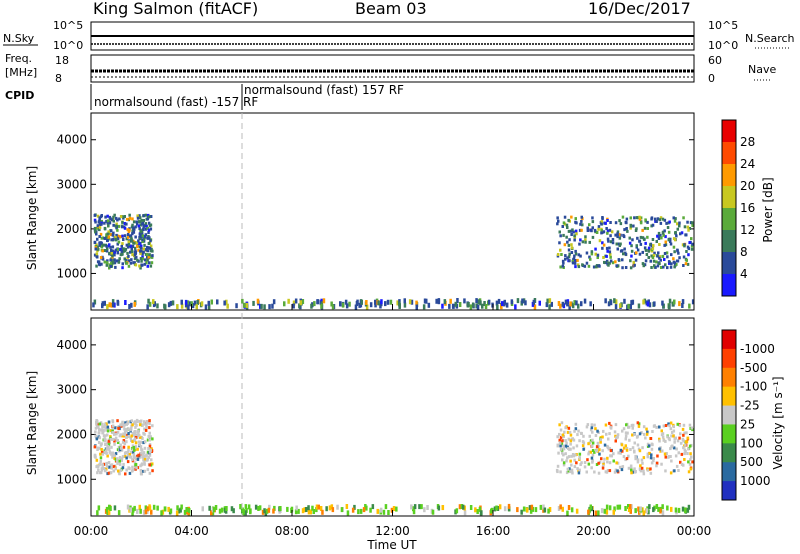 Image resolution: width=800 pixels, height=554 pixels. What do you see at coordinates (71, 345) in the screenshot?
I see `velocity-ytick-label: 4000` at bounding box center [71, 345].